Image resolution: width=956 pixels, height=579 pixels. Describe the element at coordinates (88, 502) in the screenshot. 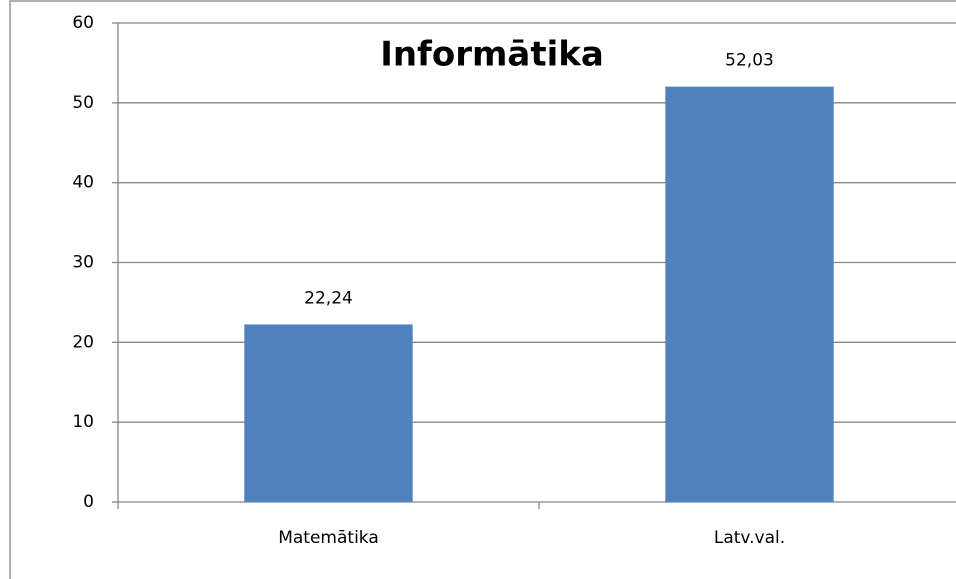

I see `y-tick-label: 0` at that location.